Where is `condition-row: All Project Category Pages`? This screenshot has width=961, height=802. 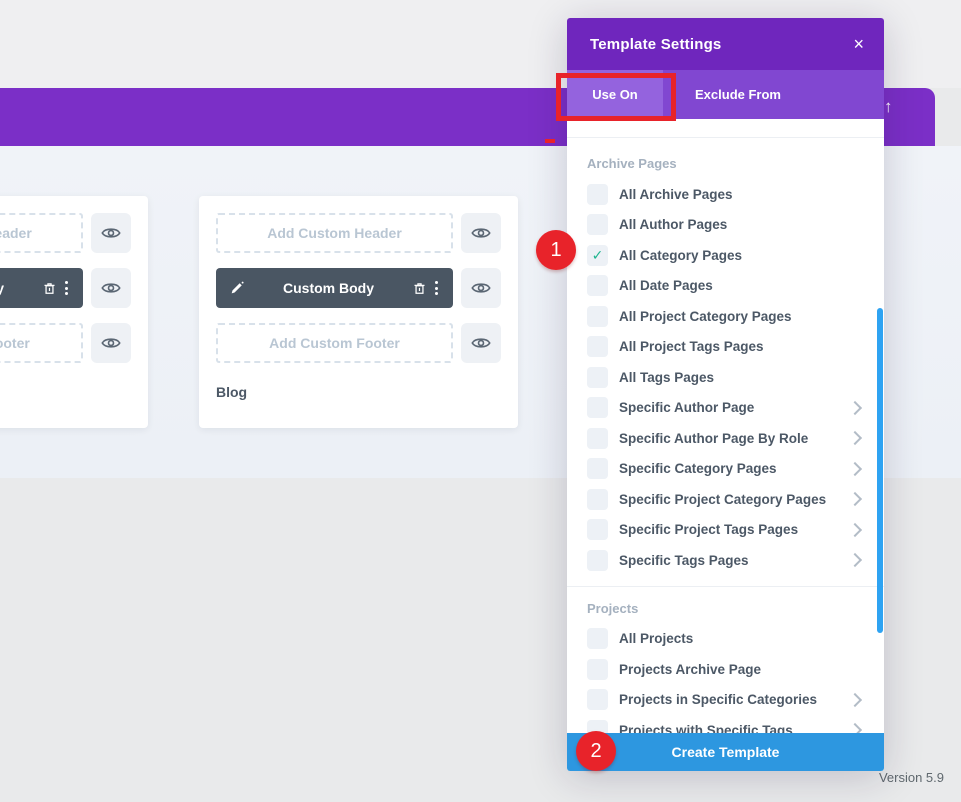 condition-row: All Project Category Pages is located at coordinates (725, 316).